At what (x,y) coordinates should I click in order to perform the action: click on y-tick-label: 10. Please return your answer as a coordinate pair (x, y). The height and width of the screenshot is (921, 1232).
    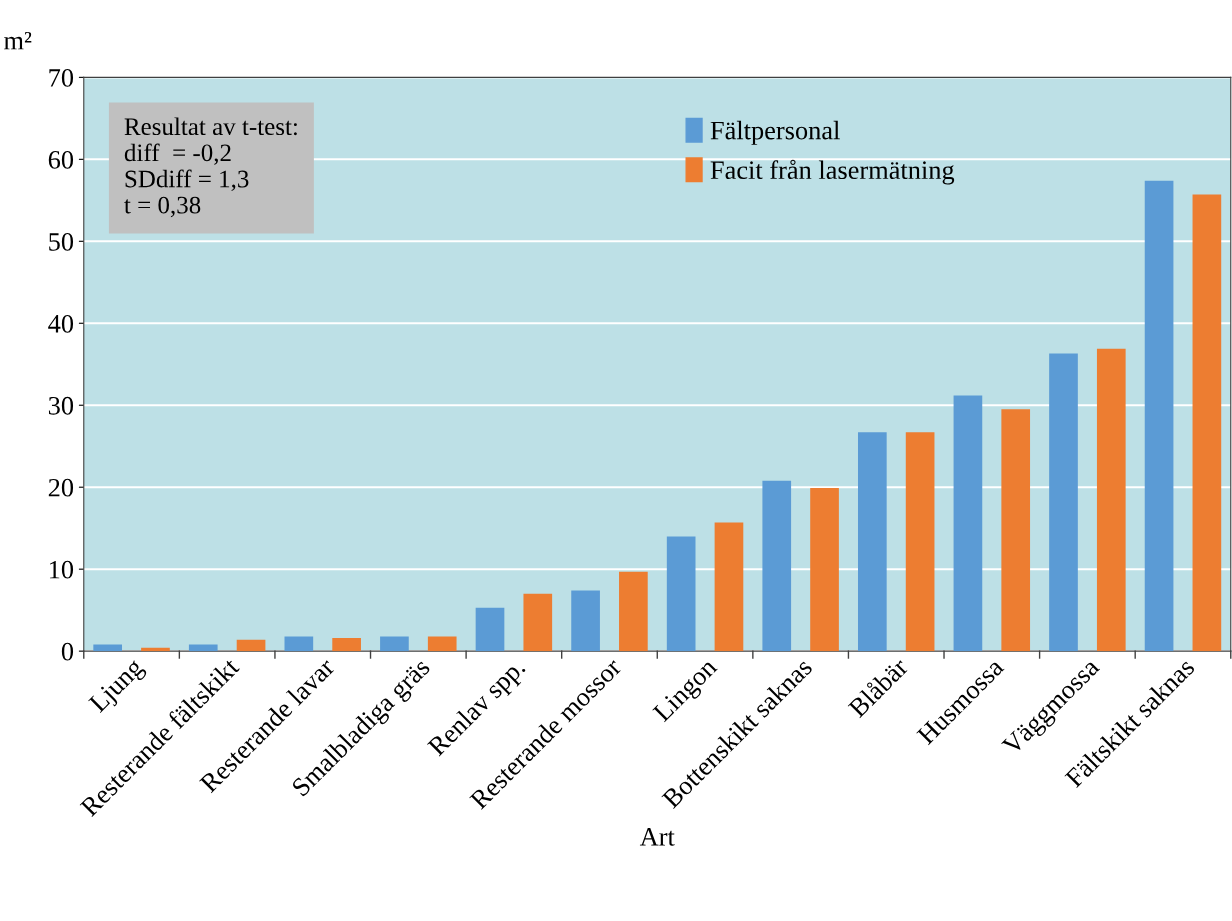
    Looking at the image, I should click on (61, 569).